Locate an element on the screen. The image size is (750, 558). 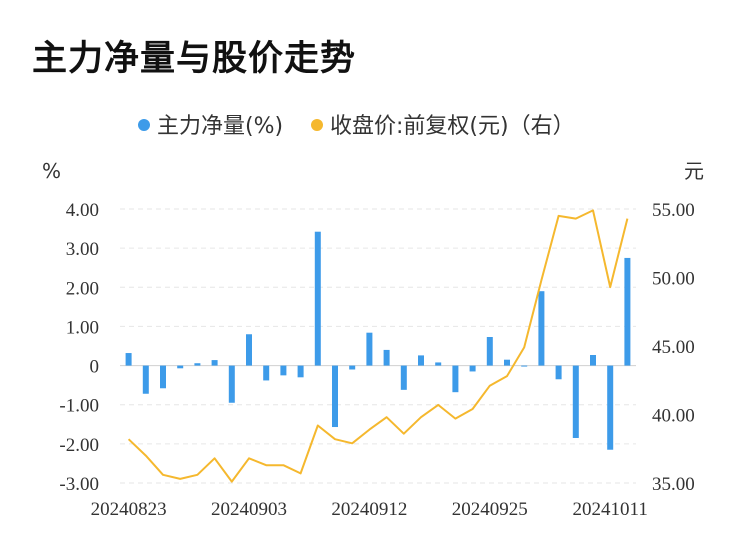
legend-label-1: 主力净量(%) is located at coordinates (220, 126).